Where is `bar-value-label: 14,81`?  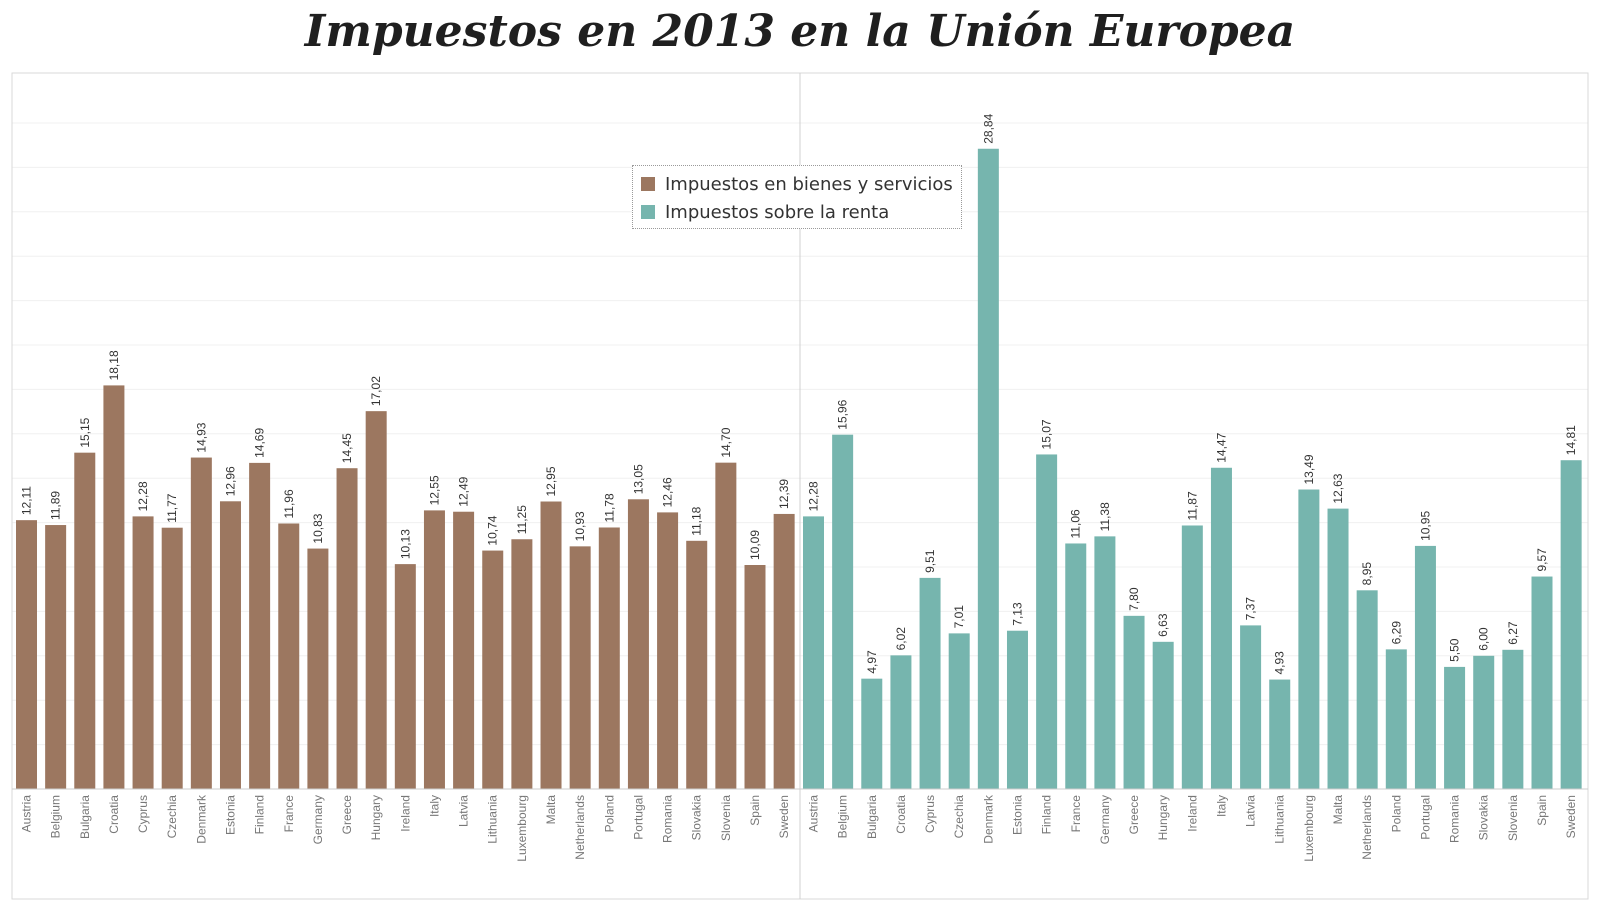
bar-value-label: 14,81 is located at coordinates (1571, 440).